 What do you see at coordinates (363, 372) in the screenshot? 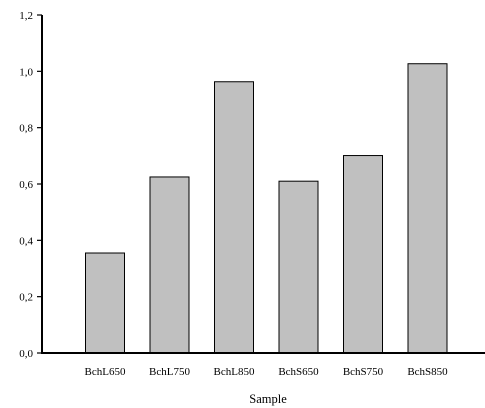
I see `x-tick-label: BchS750` at bounding box center [363, 372].